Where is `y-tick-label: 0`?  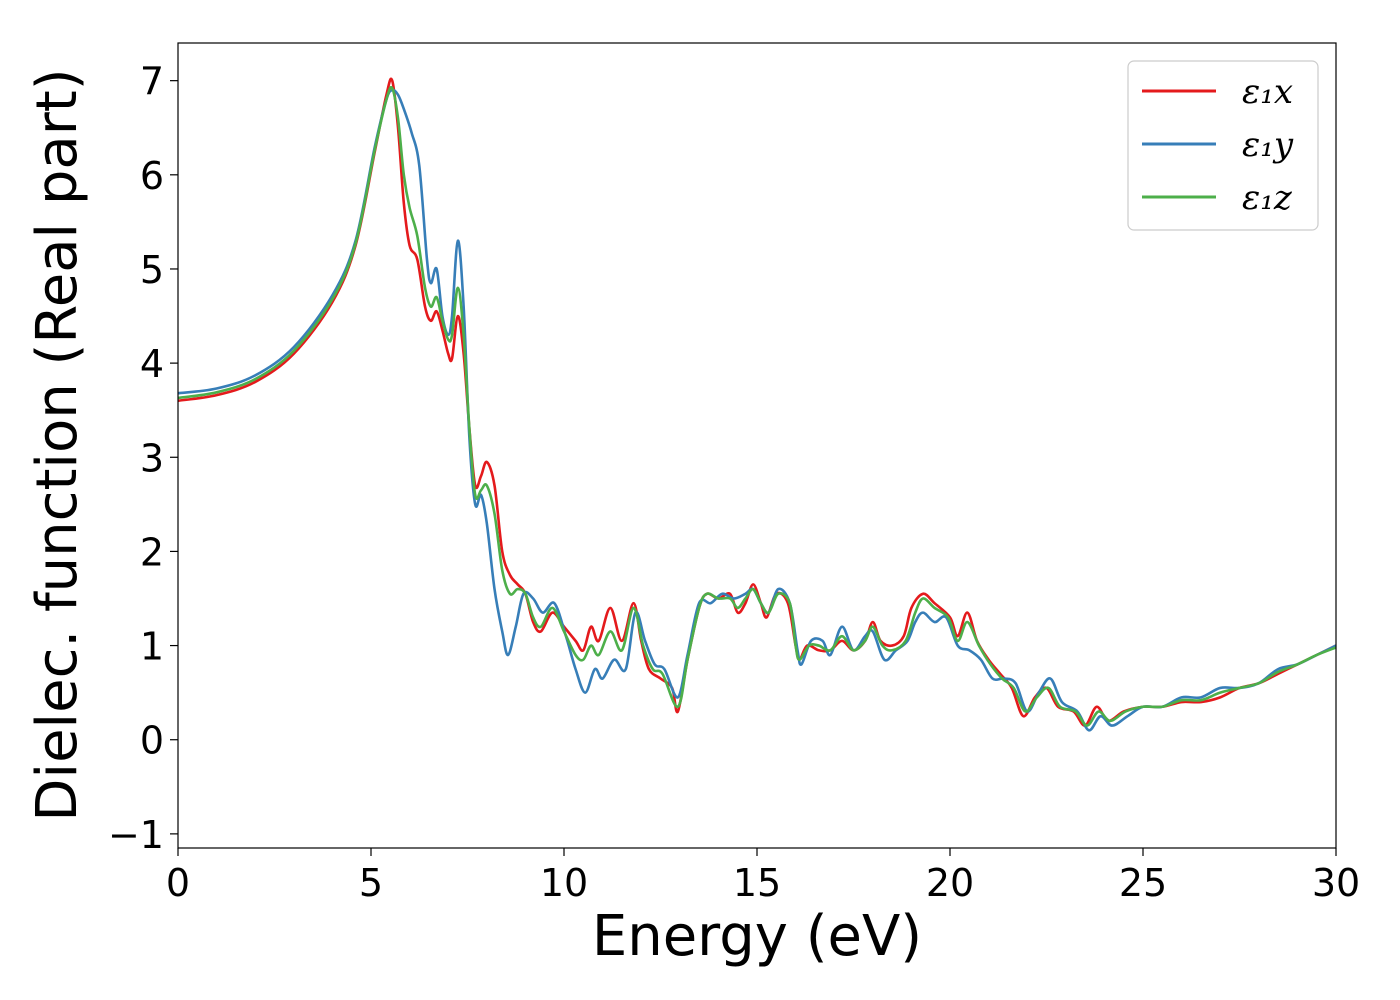
y-tick-label: 0 is located at coordinates (152, 741).